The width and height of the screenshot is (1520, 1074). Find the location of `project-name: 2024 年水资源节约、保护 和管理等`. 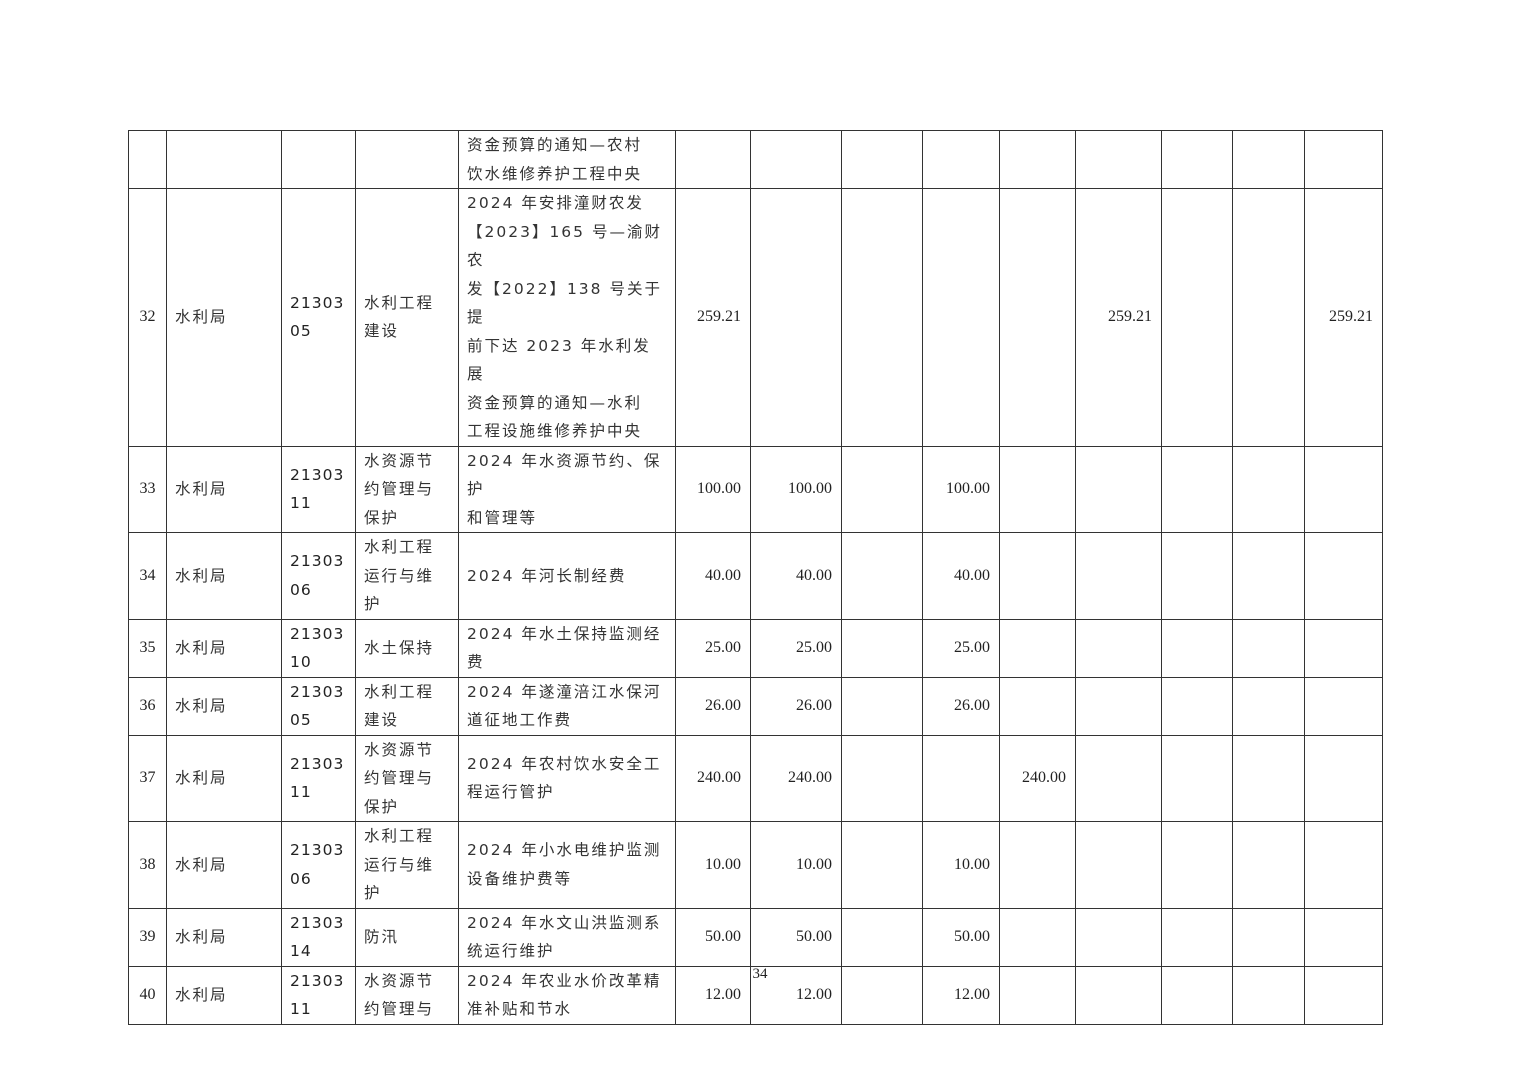

project-name: 2024 年水资源节约、保护 和管理等 is located at coordinates (567, 489).